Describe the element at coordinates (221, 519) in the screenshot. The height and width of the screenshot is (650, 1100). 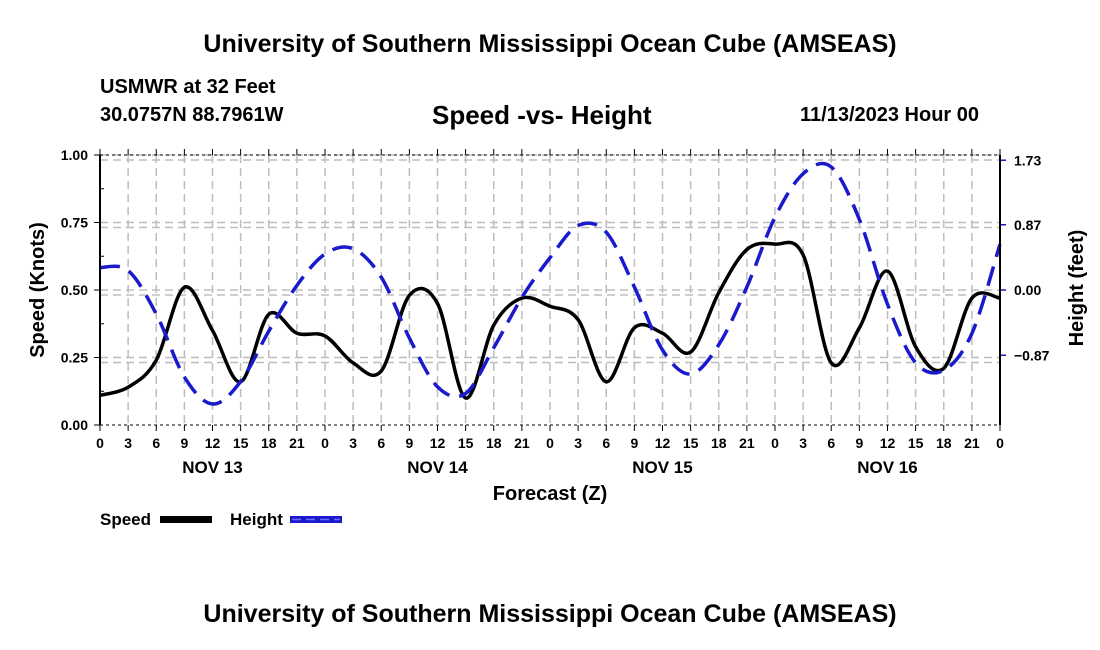
I see `legend: Speed Height` at that location.